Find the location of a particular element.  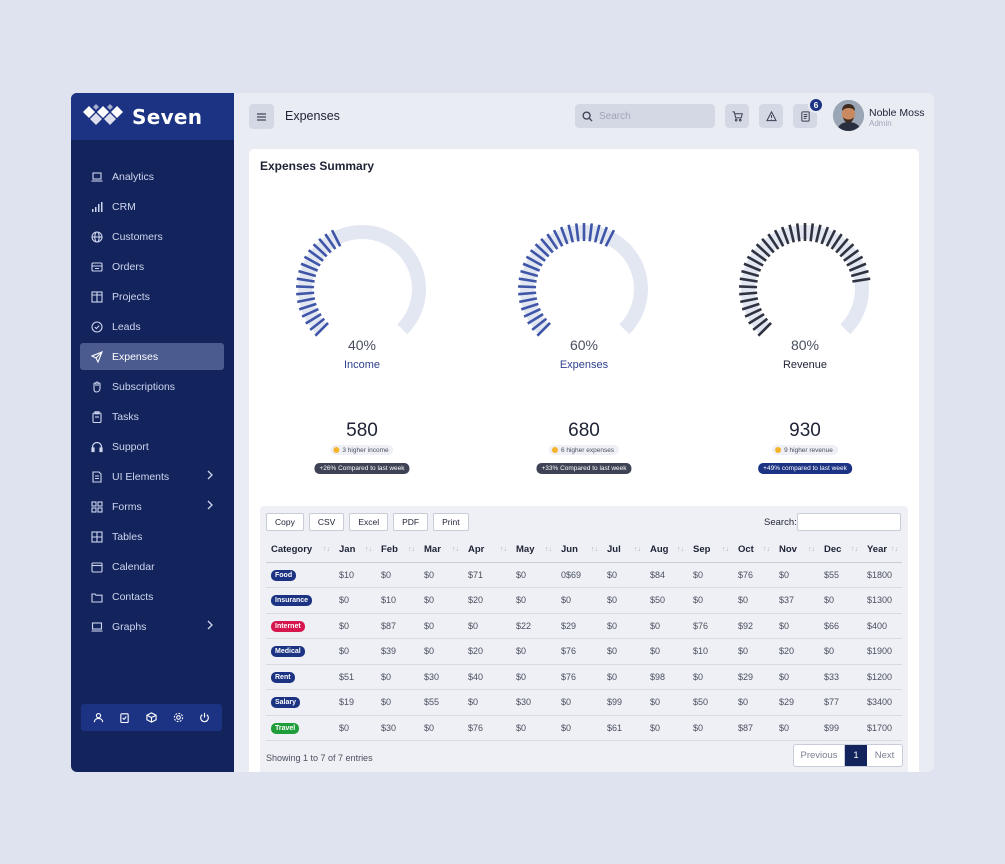

sidebar-item-calendar: Calendar is located at coordinates (152, 566).